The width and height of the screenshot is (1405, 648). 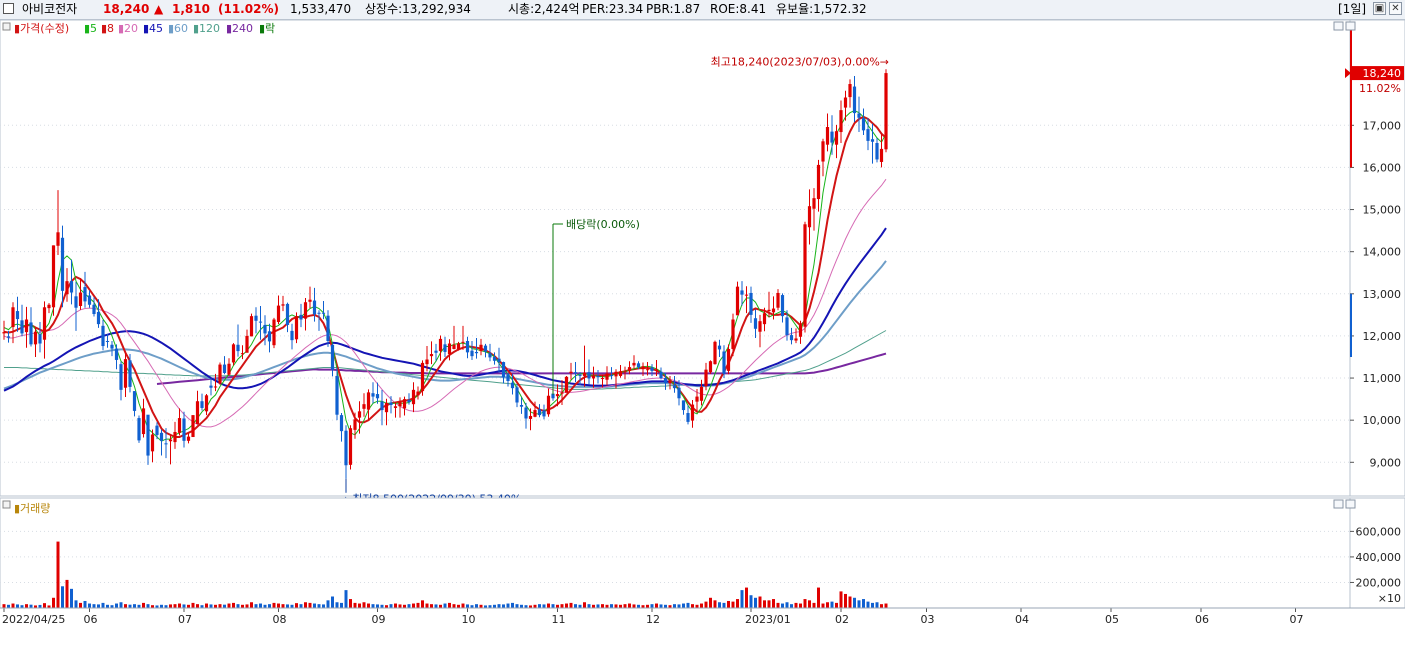 What do you see at coordinates (1395, 8) in the screenshot?
I see `close-button: ✕` at bounding box center [1395, 8].